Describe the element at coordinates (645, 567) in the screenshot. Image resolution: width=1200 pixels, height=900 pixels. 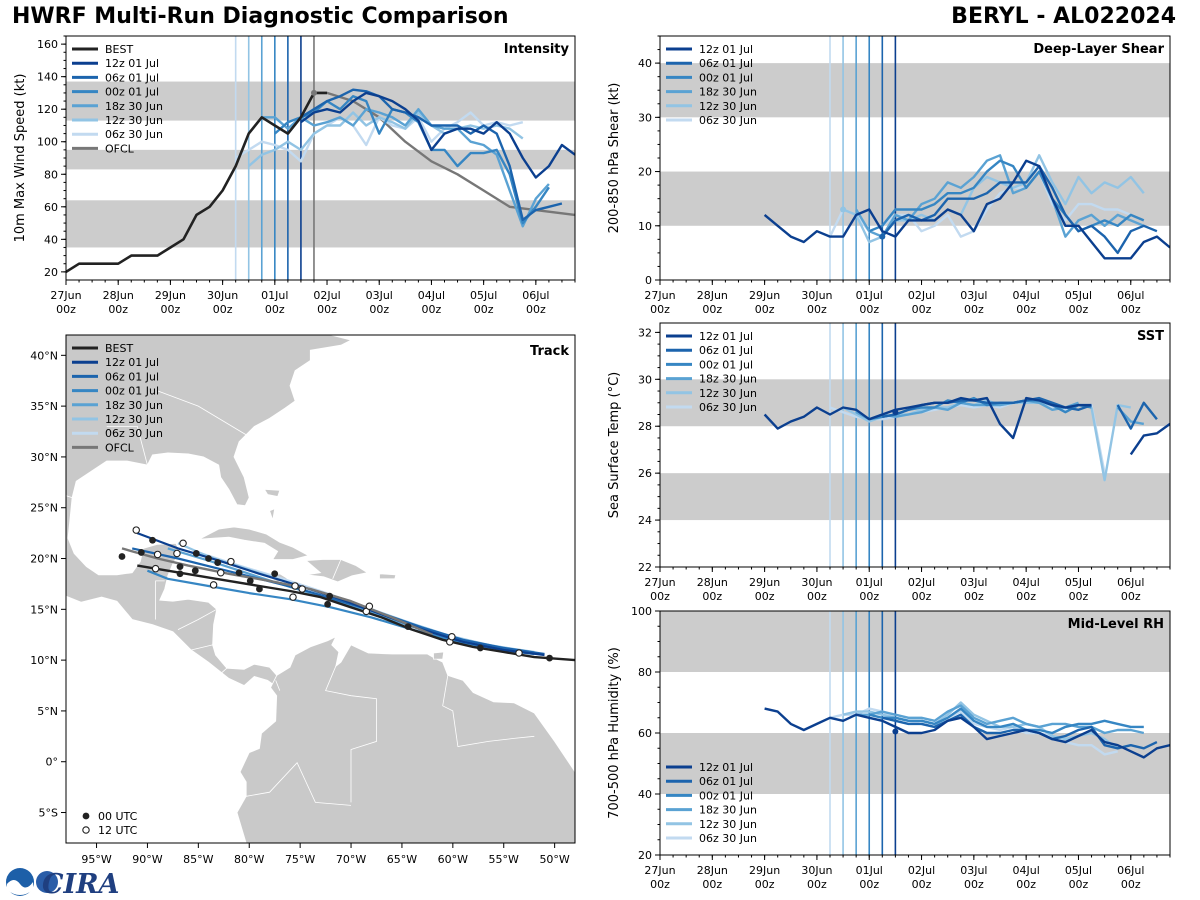
I see `y-tick-label: 22` at that location.